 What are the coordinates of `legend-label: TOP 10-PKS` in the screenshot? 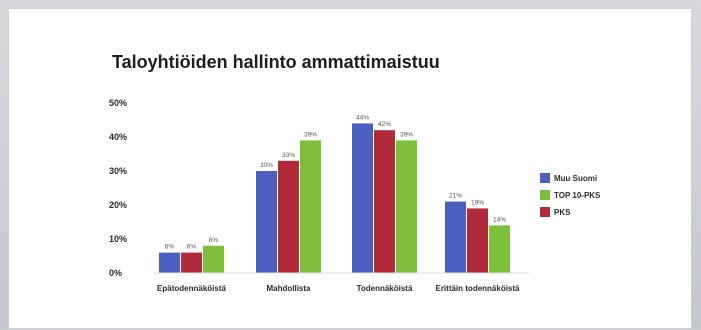 It's located at (577, 195).